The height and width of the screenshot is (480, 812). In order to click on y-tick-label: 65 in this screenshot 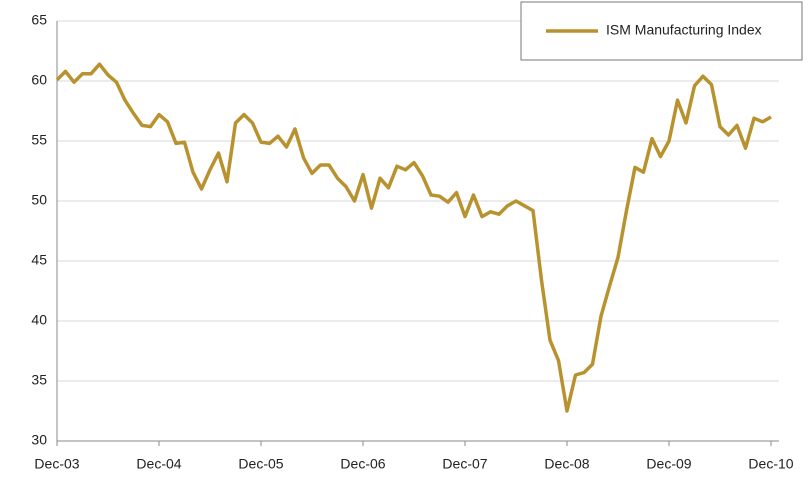, I will do `click(39, 20)`.